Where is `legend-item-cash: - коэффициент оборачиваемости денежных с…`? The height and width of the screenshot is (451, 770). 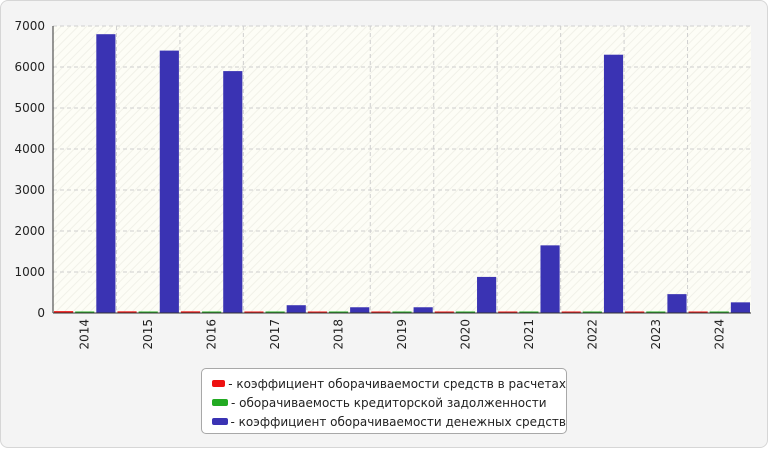
legend-item-cash: - коэффициент оборачиваемости денежных с… is located at coordinates (389, 421).